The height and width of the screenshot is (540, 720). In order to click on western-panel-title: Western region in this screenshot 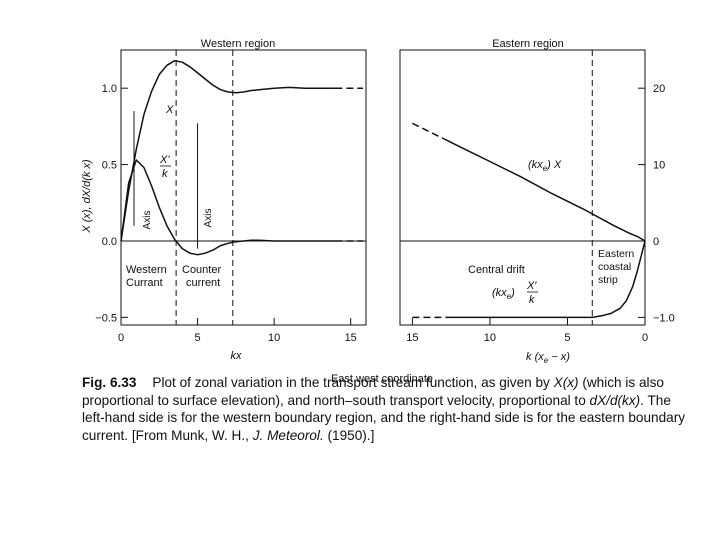, I will do `click(238, 44)`.